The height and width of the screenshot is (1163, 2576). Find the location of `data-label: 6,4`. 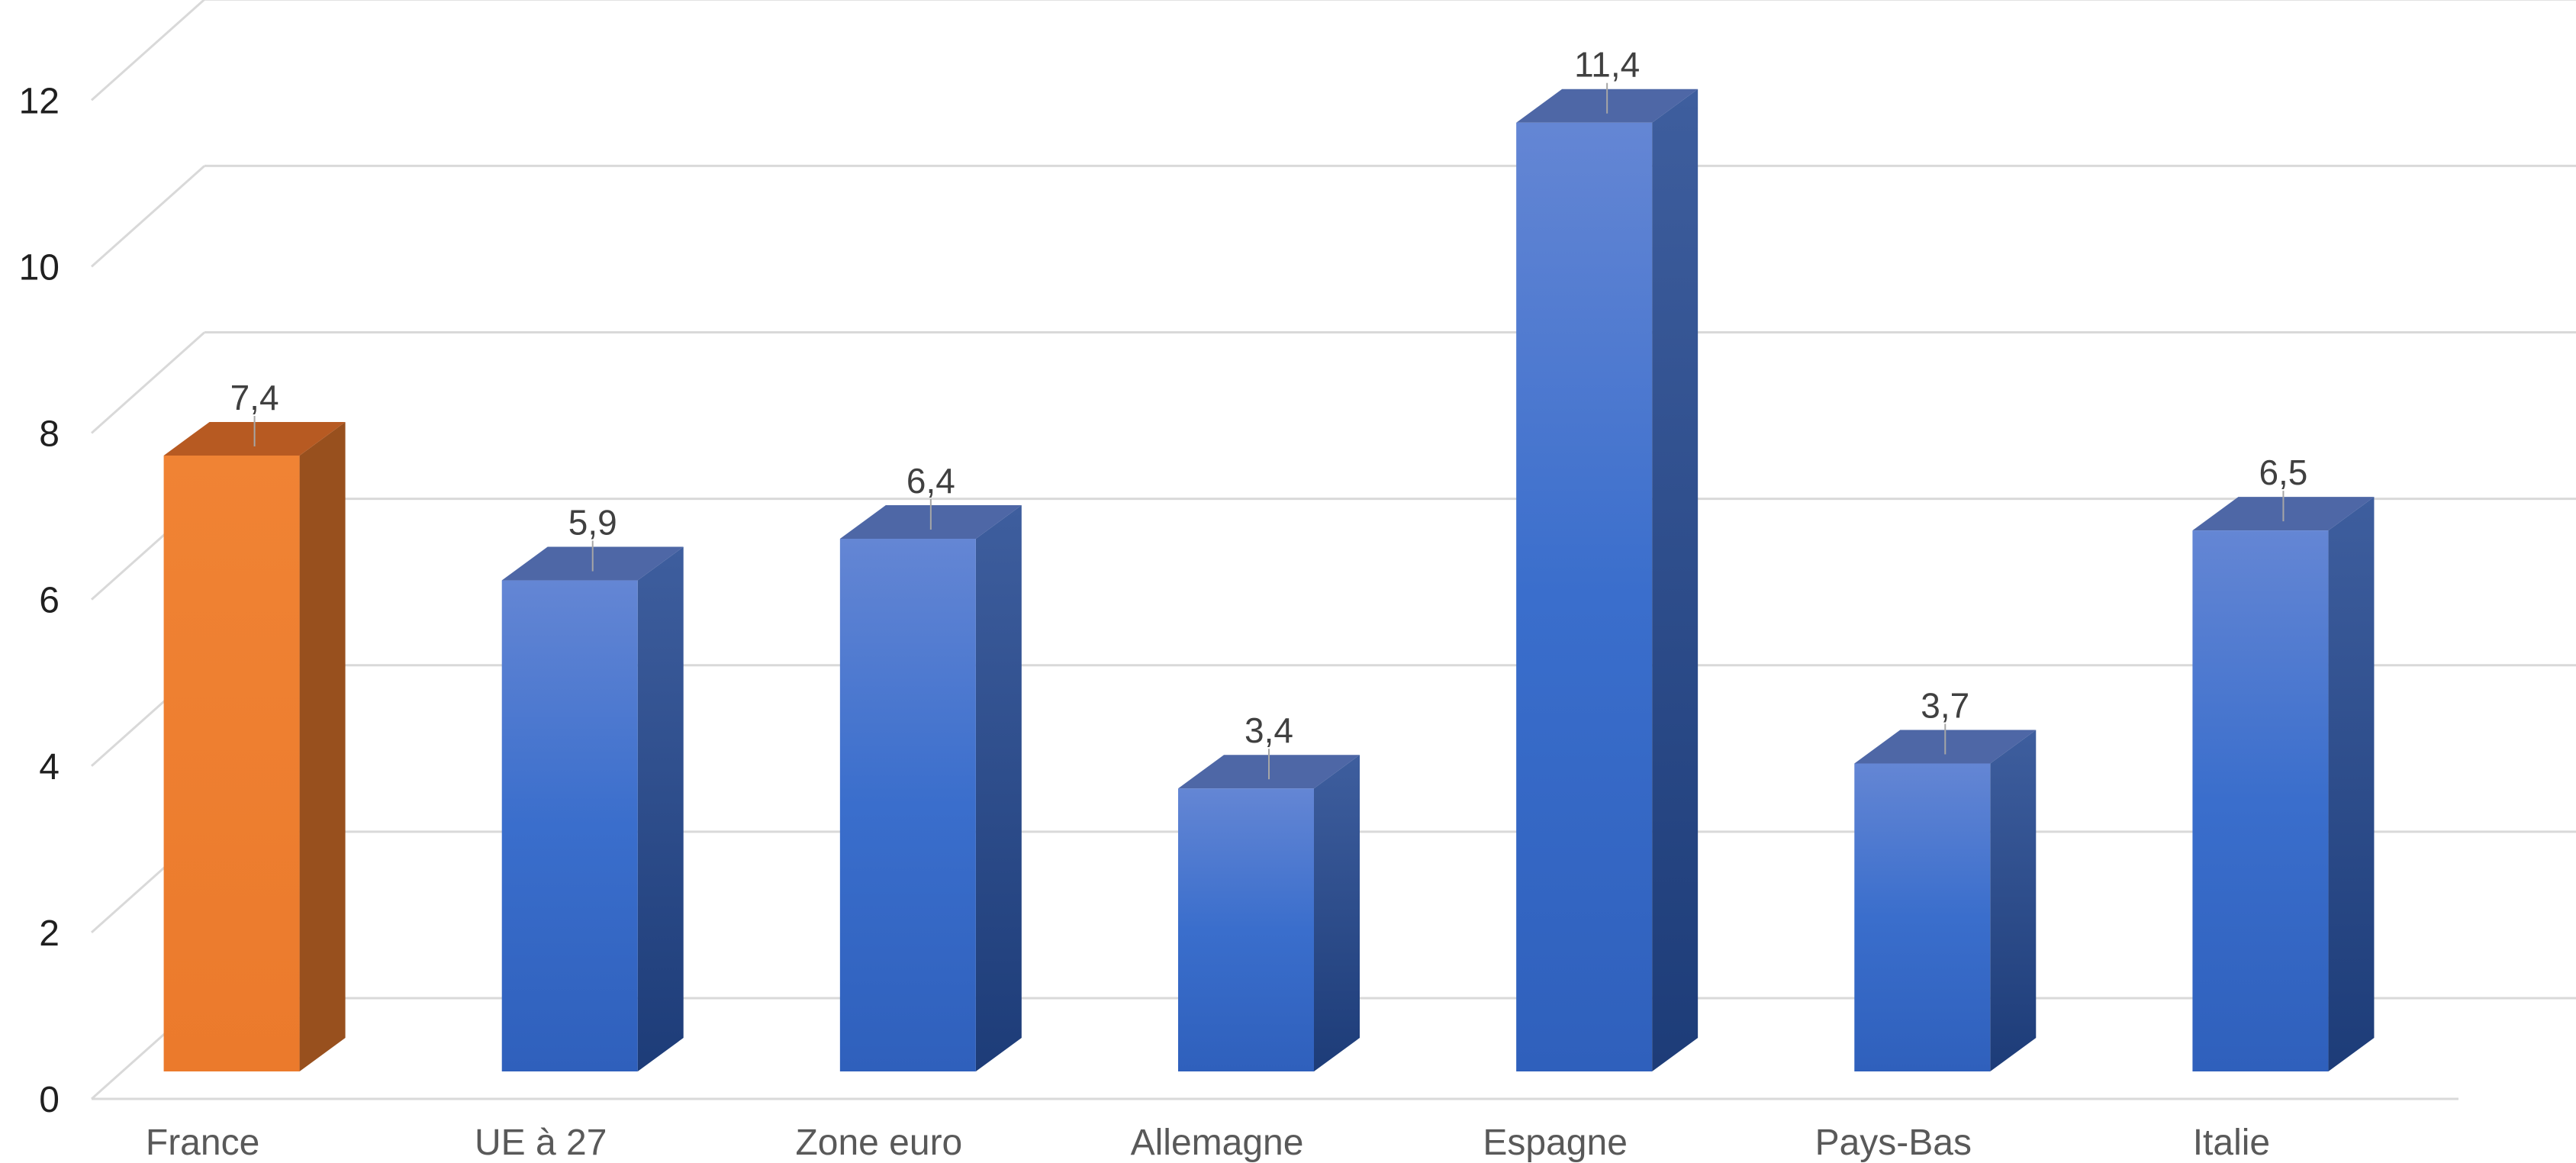

data-label: 6,4 is located at coordinates (930, 481).